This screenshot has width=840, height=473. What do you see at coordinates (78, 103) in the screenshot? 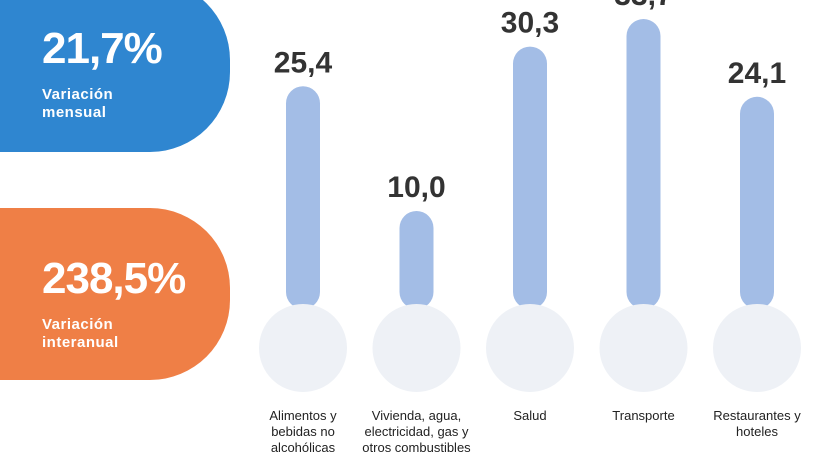
I see `kpi-label: Variación mensual` at bounding box center [78, 103].